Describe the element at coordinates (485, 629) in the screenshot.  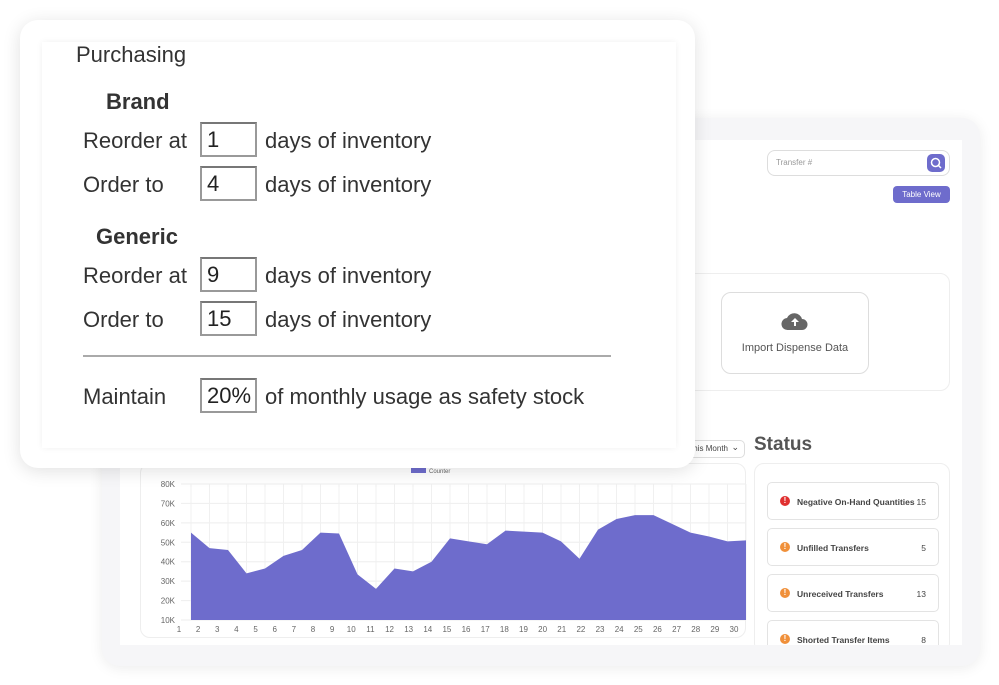
I see `x-tick-label: 17` at that location.